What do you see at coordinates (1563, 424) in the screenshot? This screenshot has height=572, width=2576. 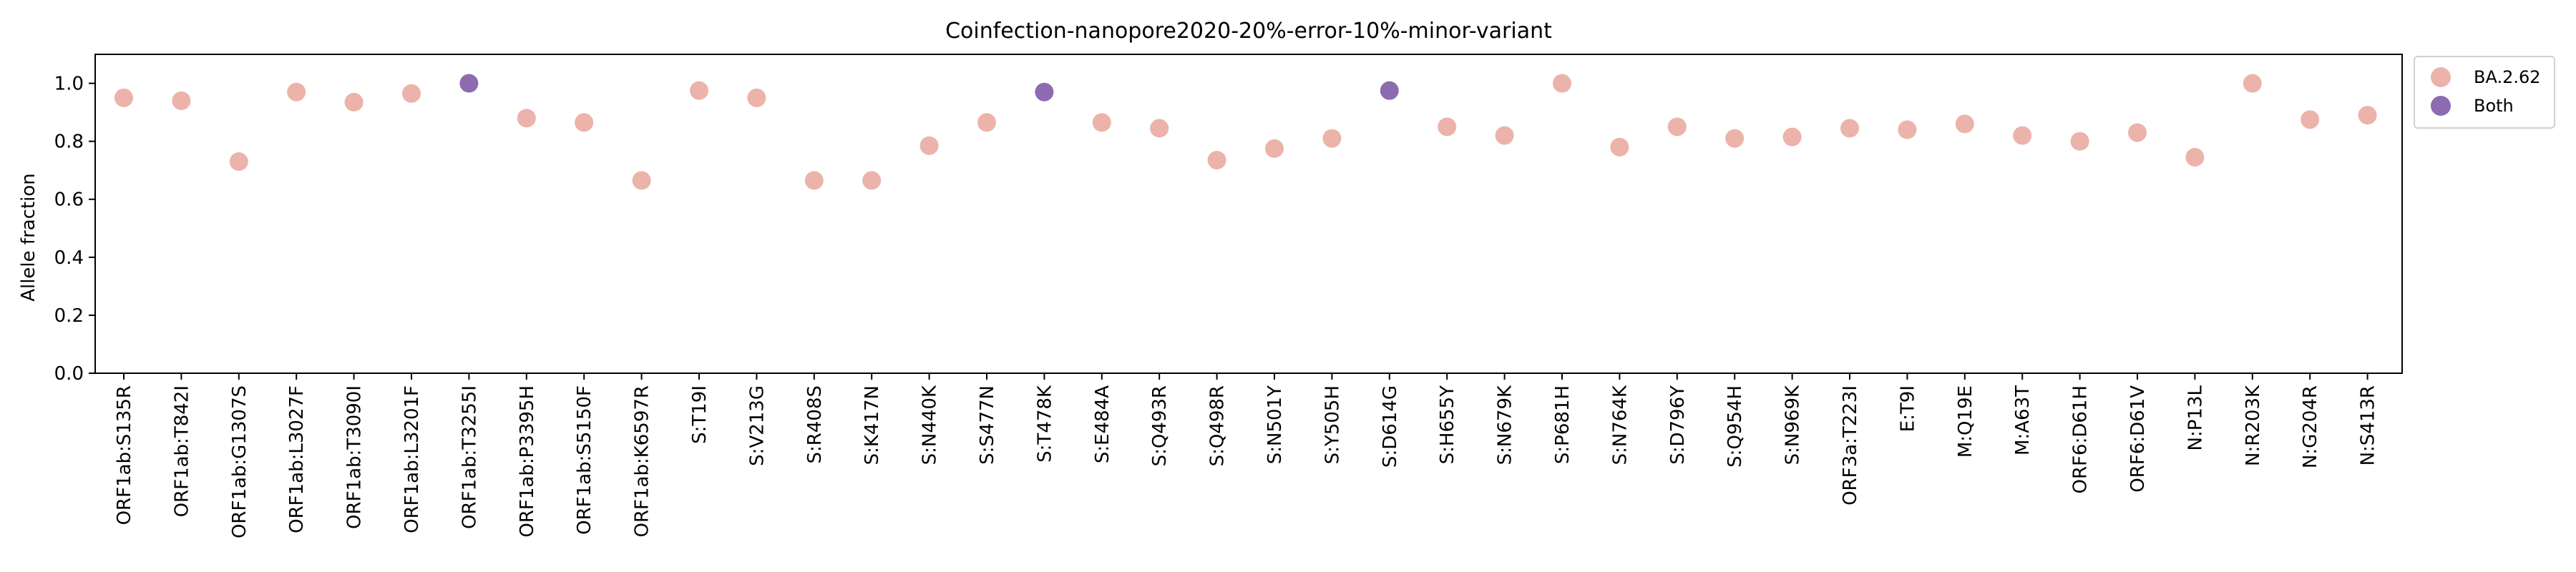 I see `x-tick-label: S:P681H` at bounding box center [1563, 424].